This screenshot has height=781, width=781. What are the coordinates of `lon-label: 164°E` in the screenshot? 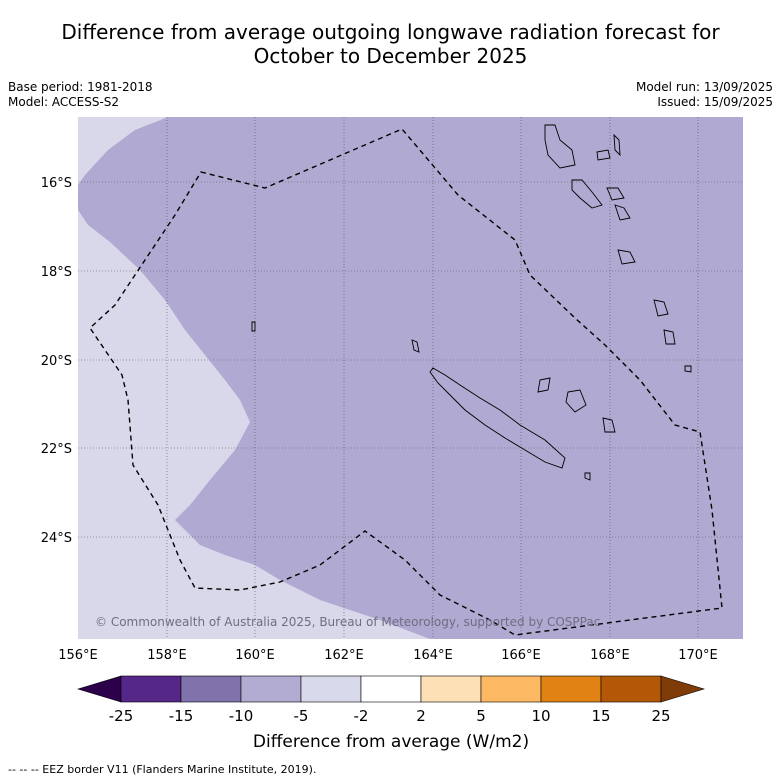 It's located at (433, 655).